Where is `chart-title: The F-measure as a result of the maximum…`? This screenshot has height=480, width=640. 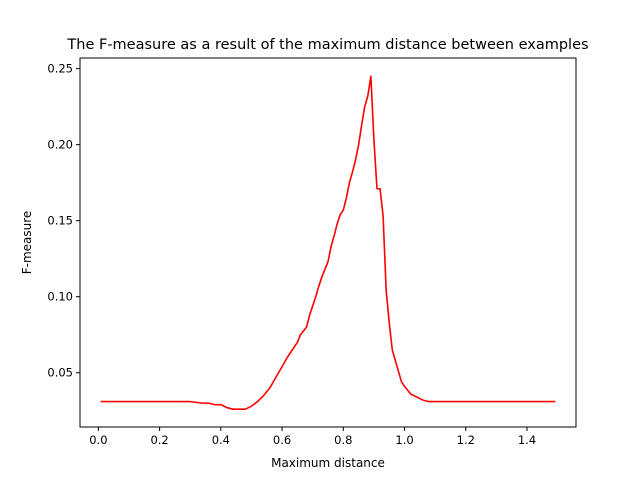
chart-title: The F-measure as a result of the maximum… is located at coordinates (327, 45).